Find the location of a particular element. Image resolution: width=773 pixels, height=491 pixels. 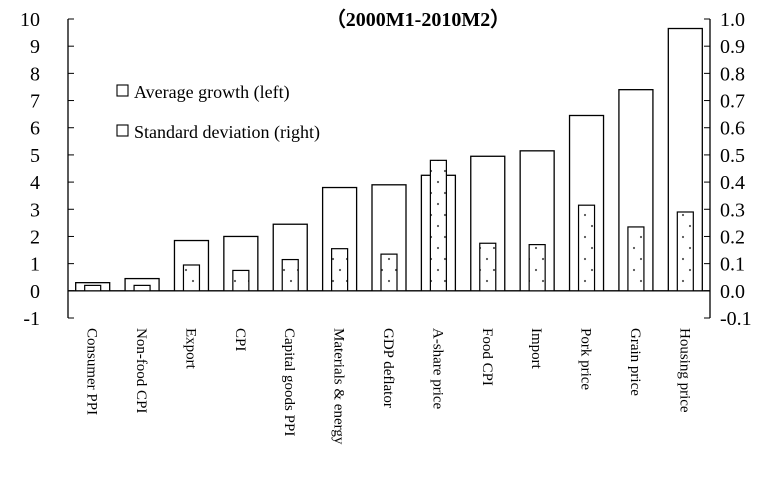

left-tick-label: 3 is located at coordinates (35, 210).